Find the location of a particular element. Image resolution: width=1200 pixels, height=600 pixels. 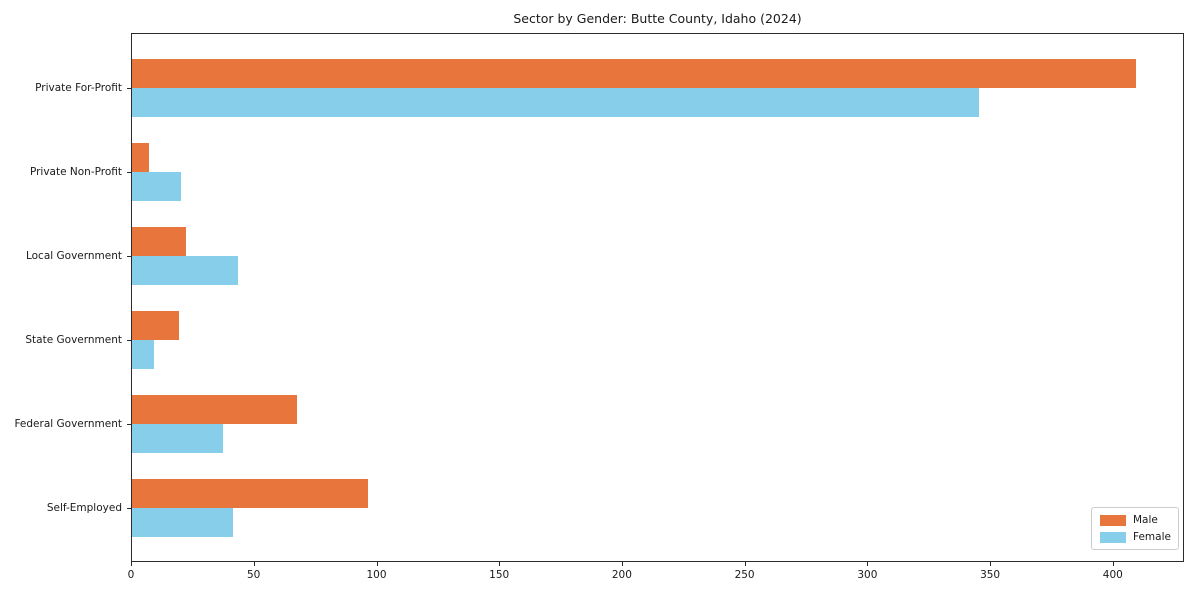

bar-female-federal-government is located at coordinates (177, 438).